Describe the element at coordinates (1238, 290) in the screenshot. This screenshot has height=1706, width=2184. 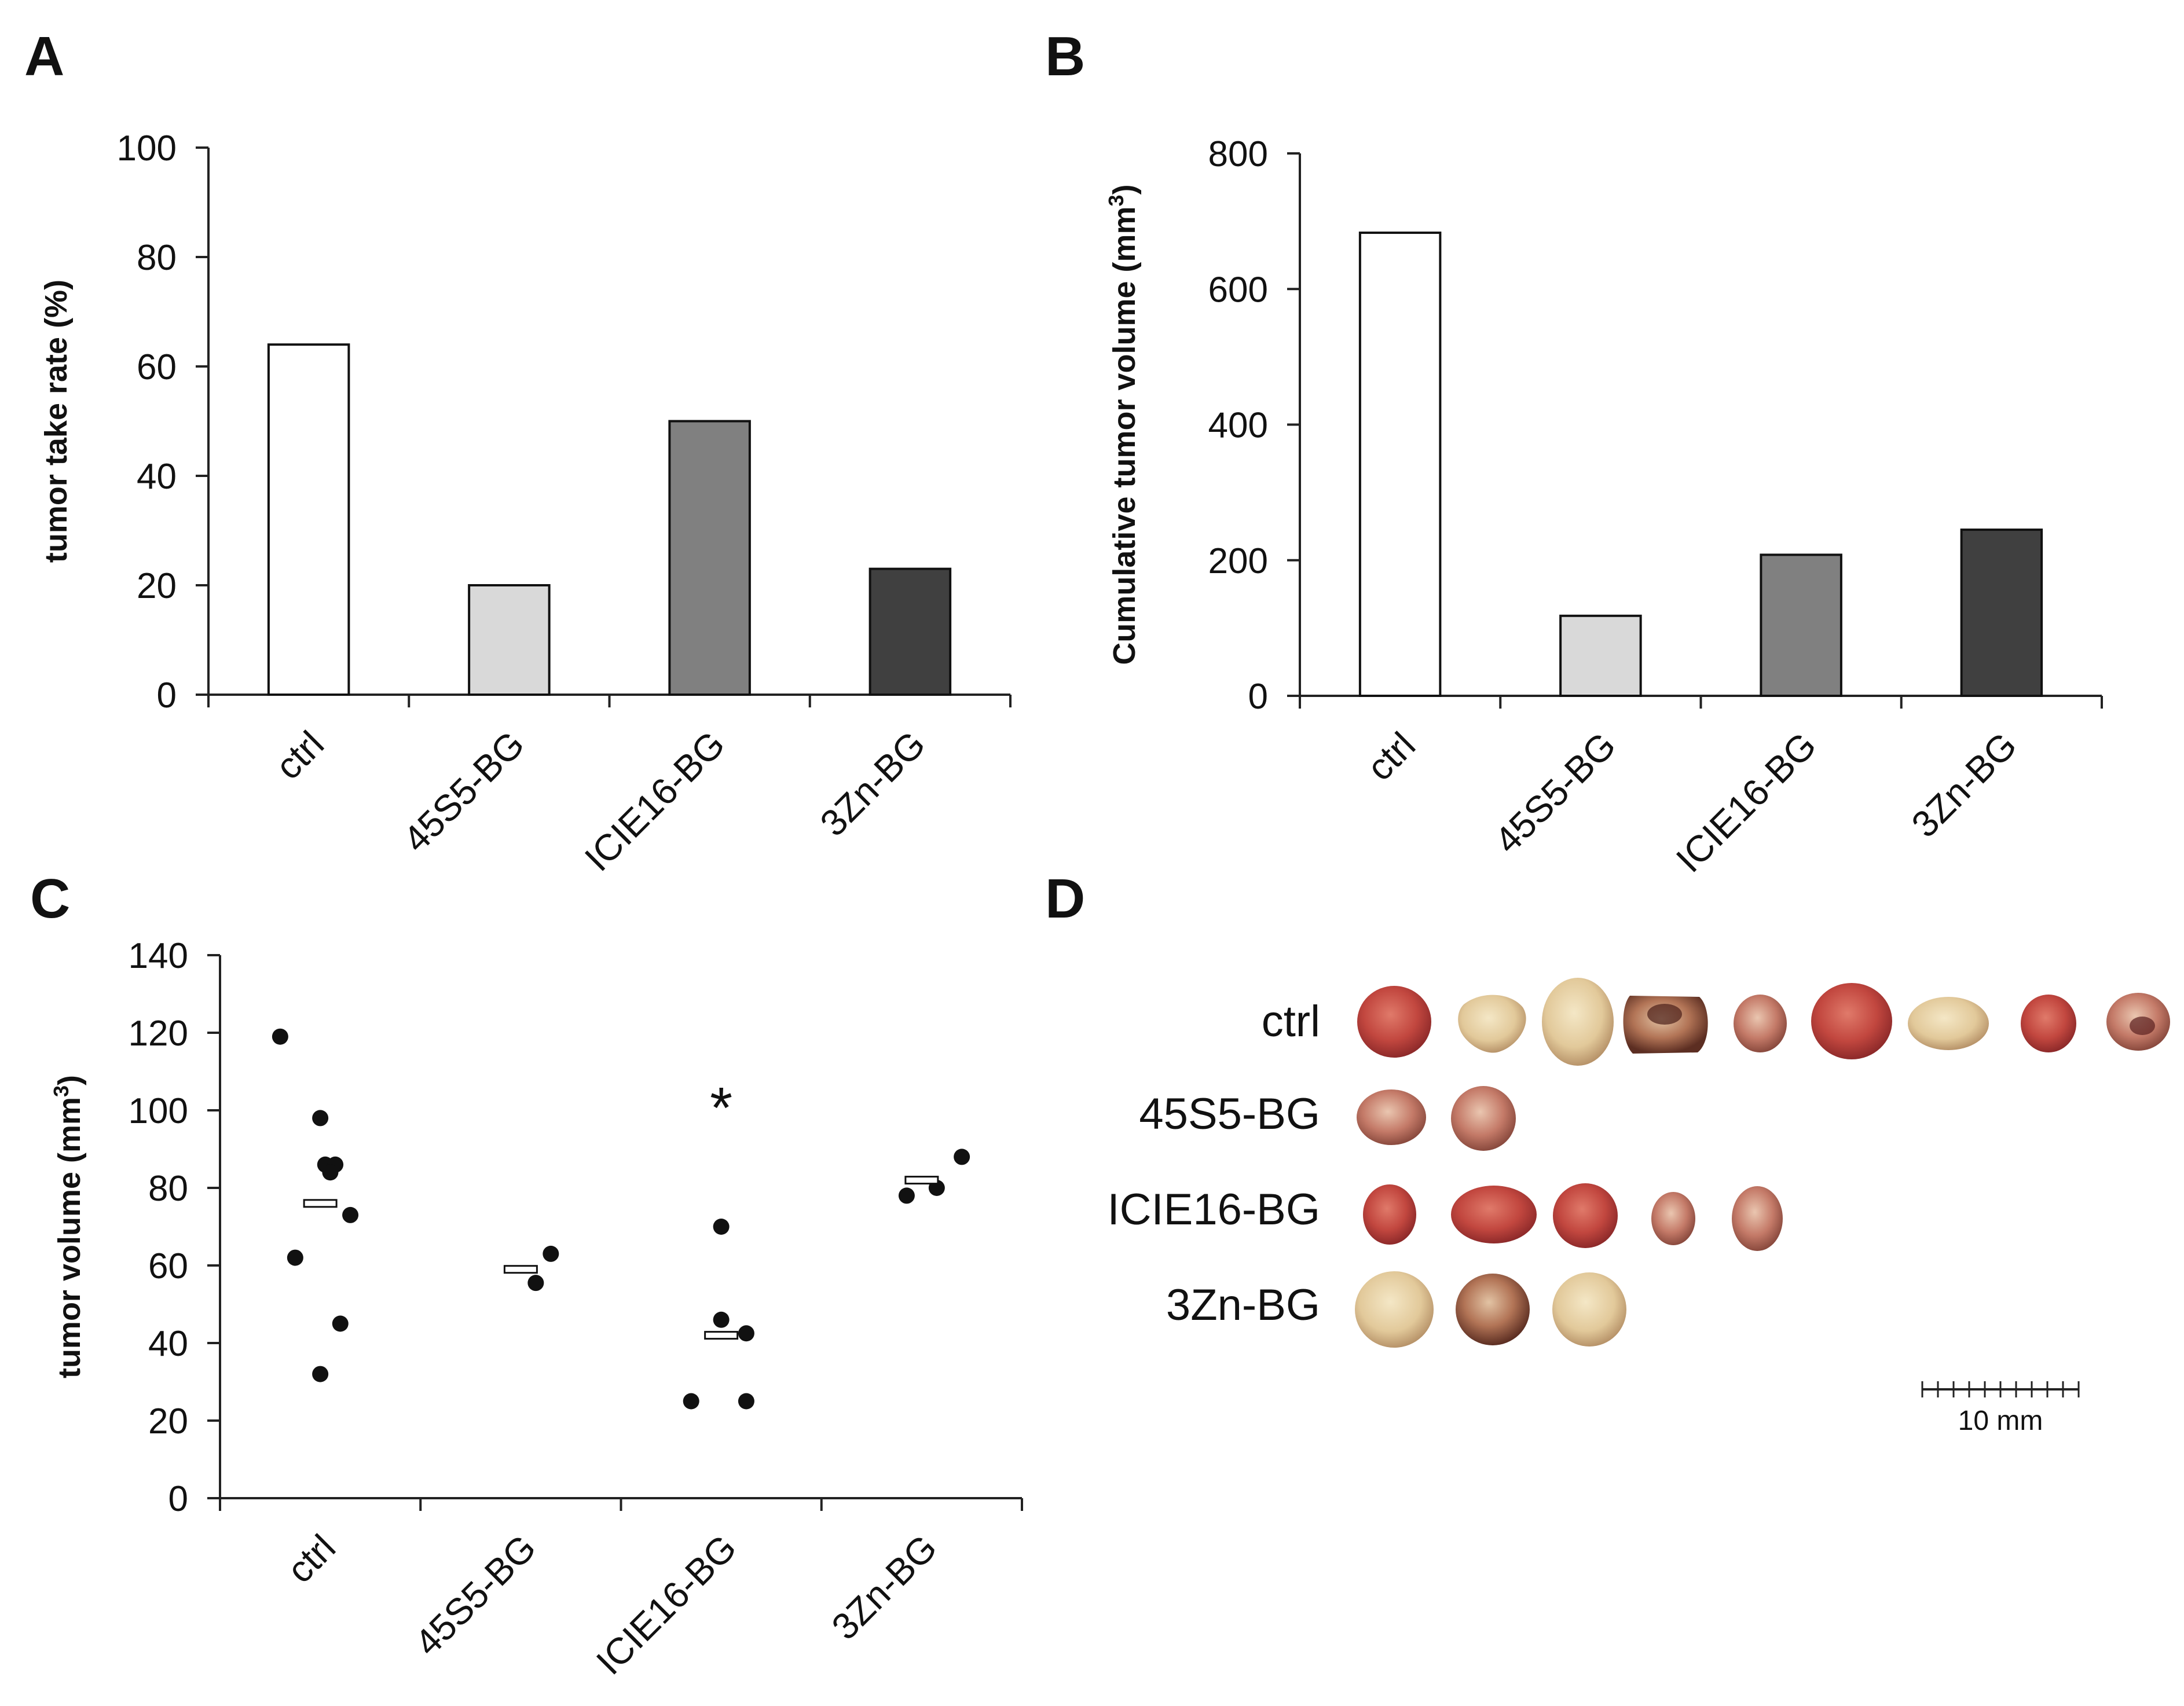
I see `y-tick-label: 600` at that location.